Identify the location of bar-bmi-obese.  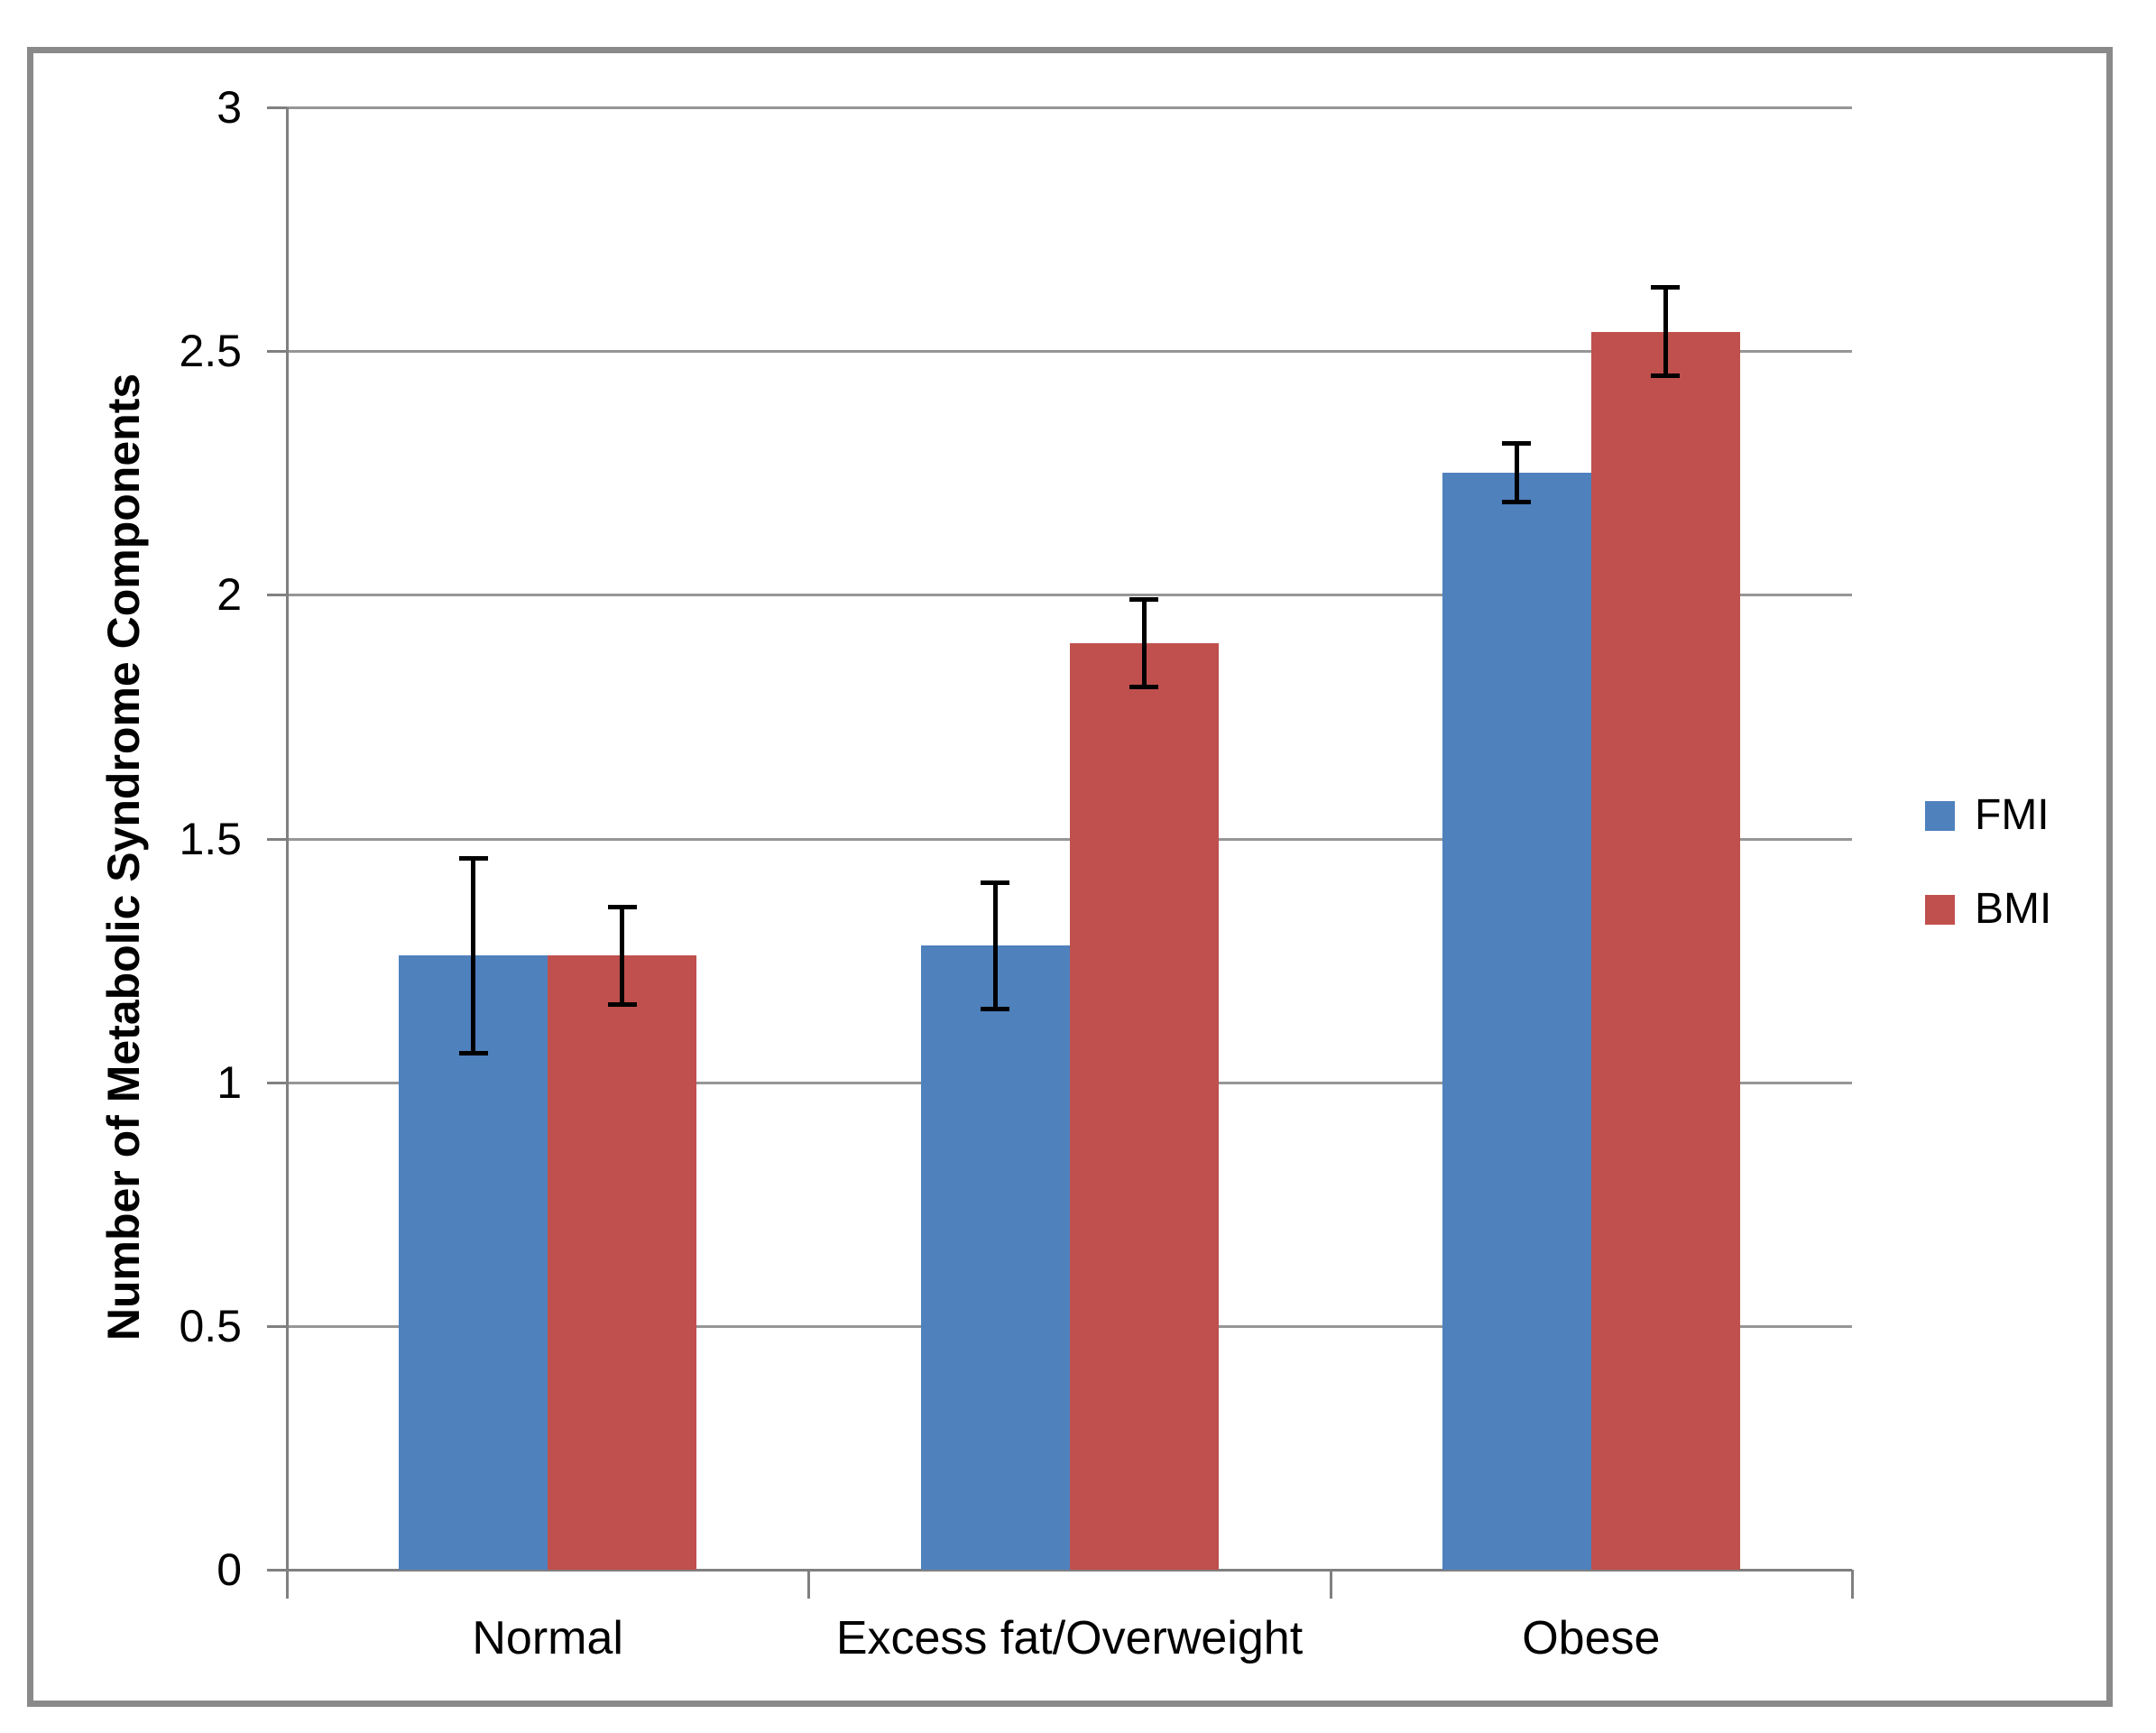
(1665, 950).